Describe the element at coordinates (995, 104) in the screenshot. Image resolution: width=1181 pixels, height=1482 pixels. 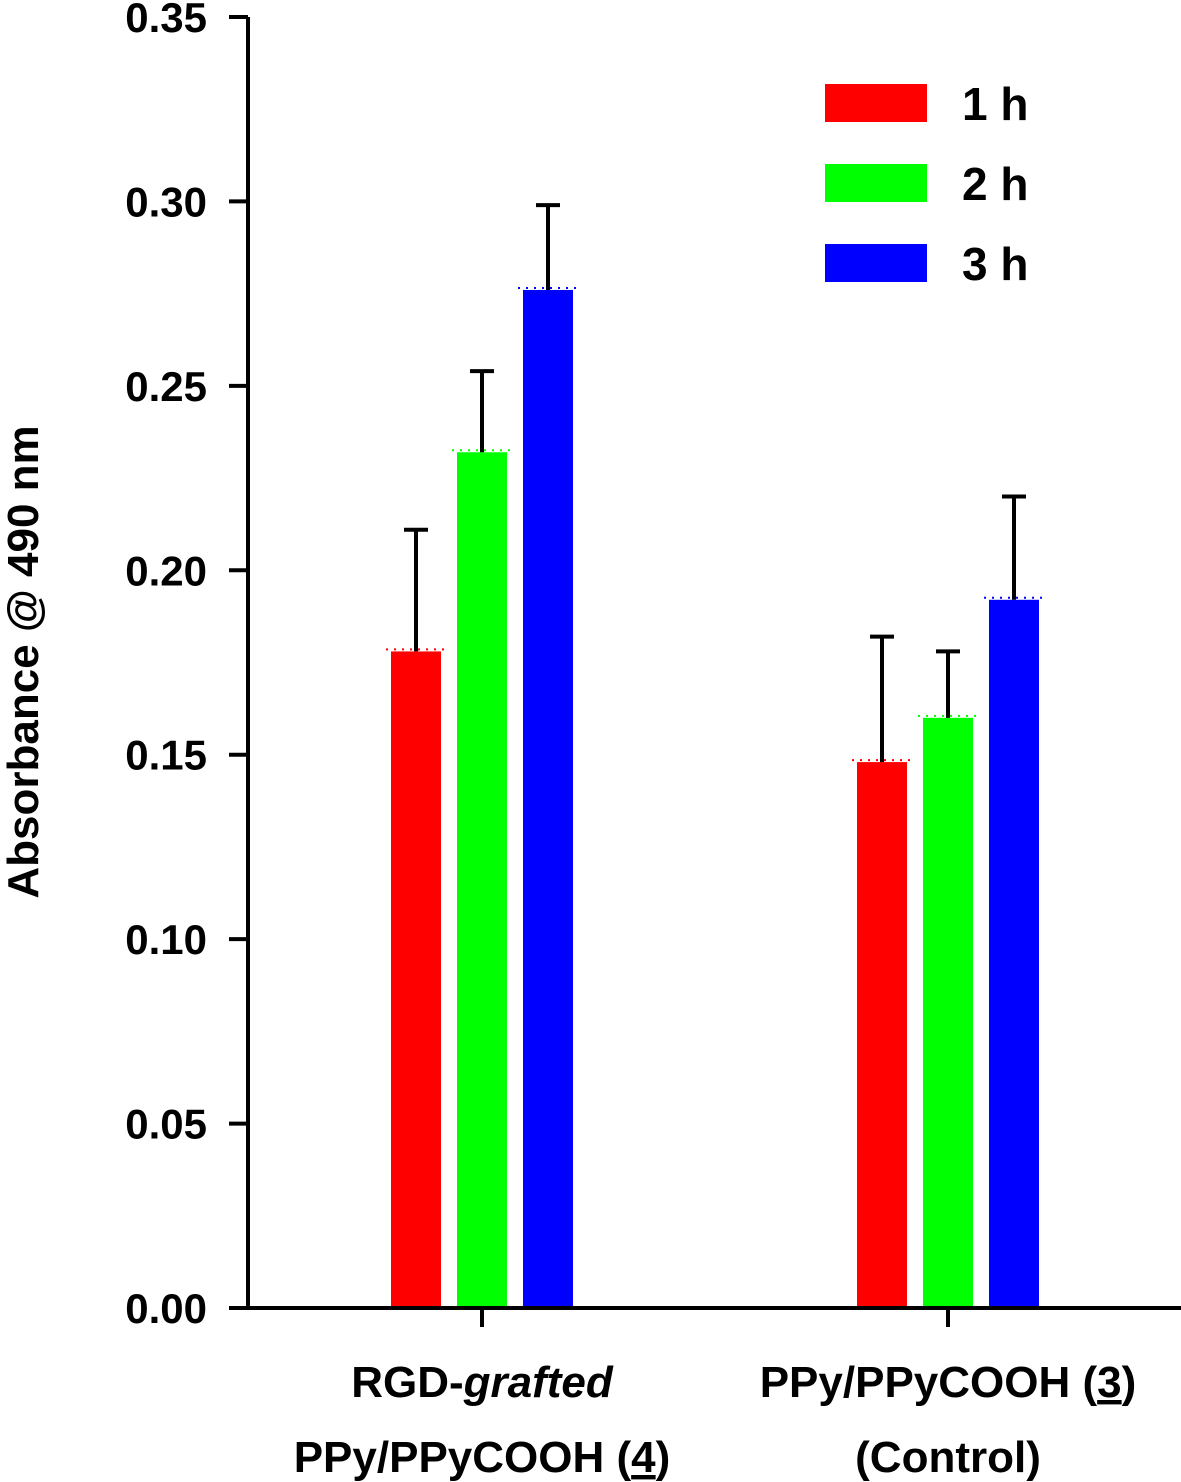
I see `legend-label: 1 h` at that location.